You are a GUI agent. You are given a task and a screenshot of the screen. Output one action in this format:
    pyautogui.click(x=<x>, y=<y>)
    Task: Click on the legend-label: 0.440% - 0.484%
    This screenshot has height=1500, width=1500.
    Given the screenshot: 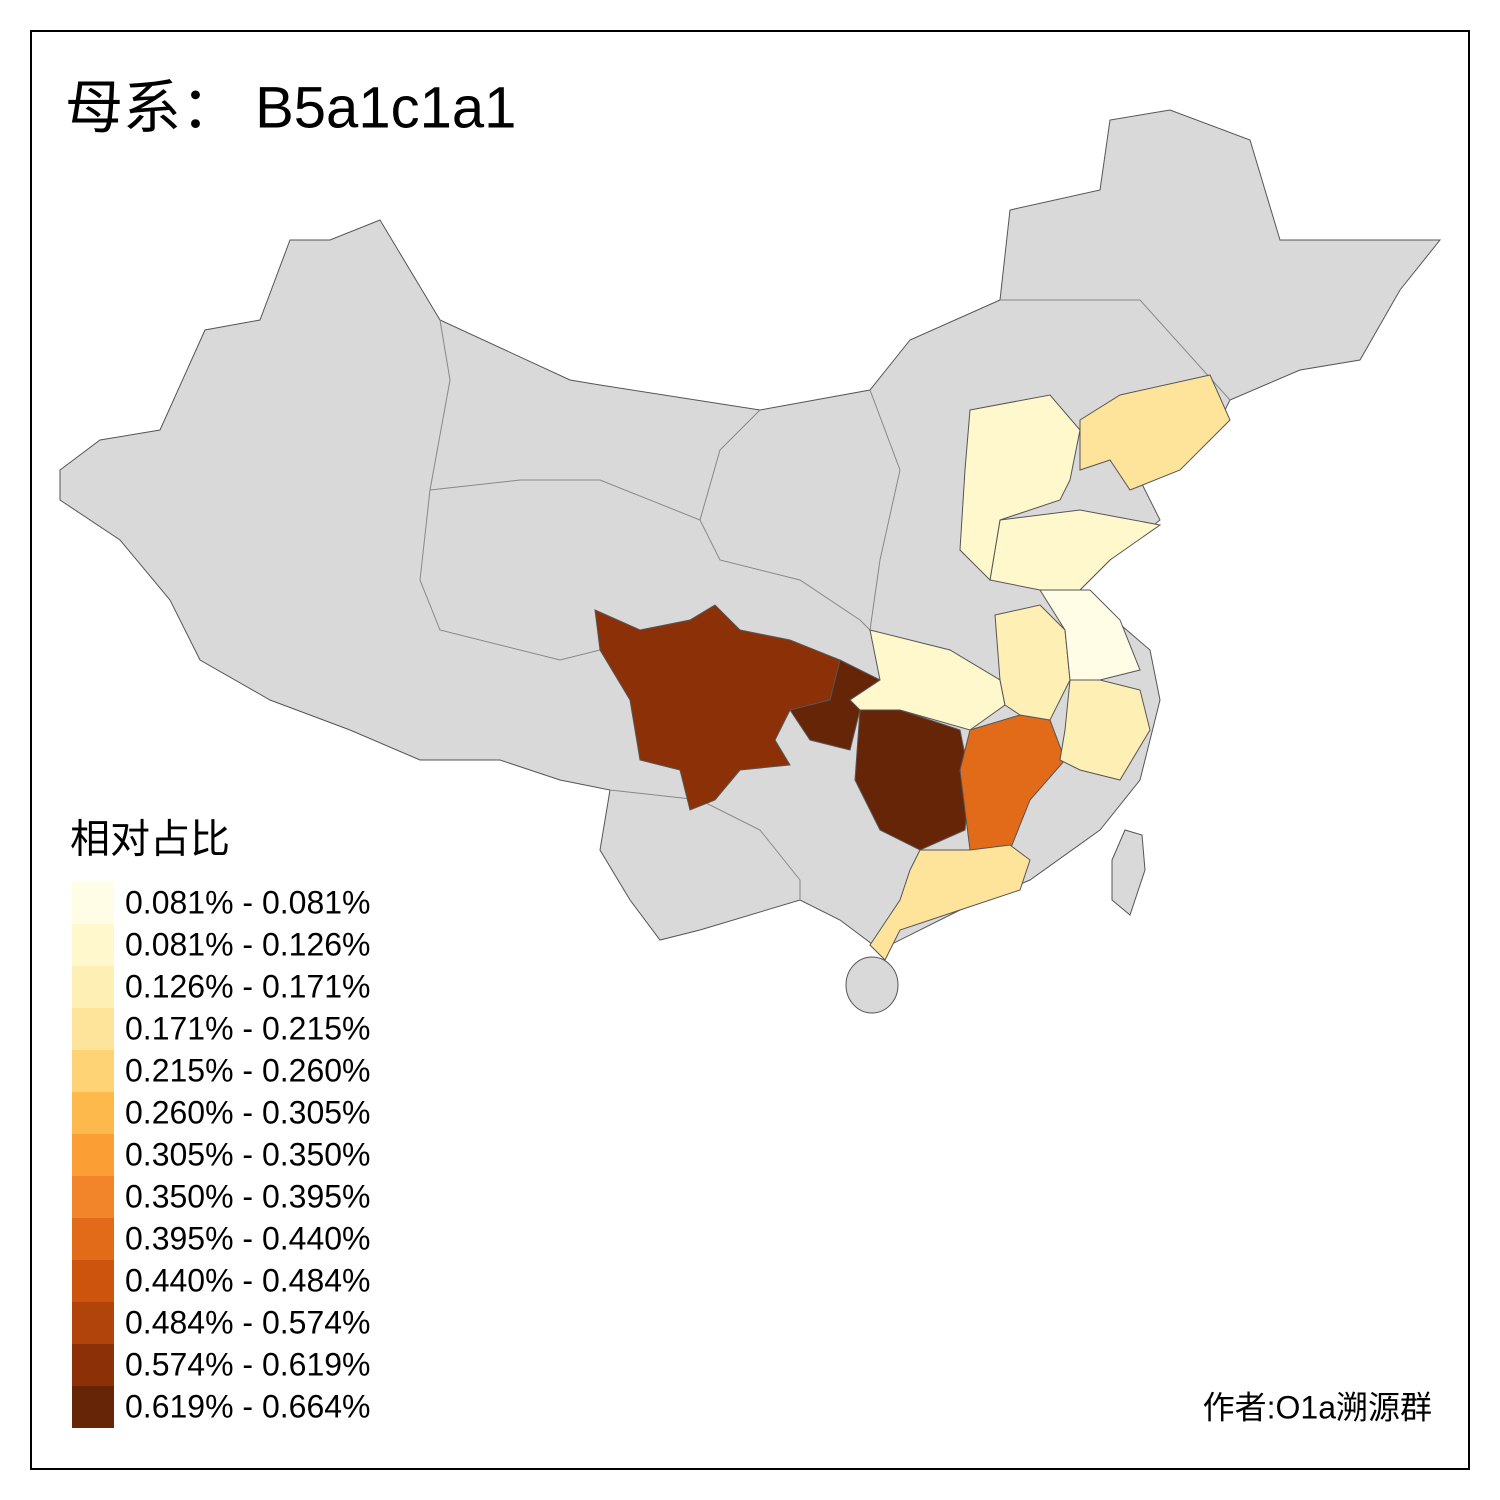 What is the action you would take?
    pyautogui.click(x=248, y=1280)
    